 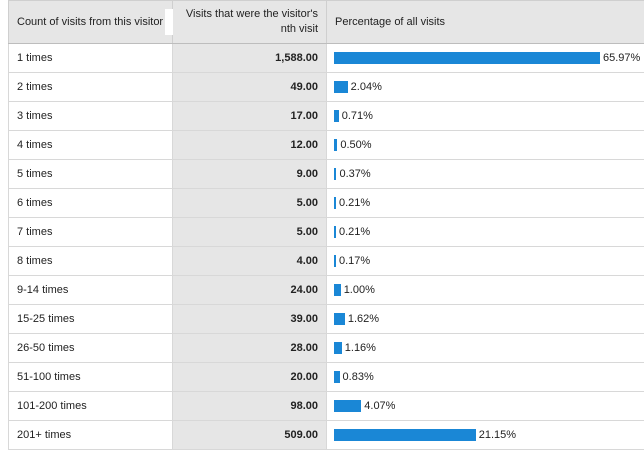 I want to click on table-row: 6 times 5.00 0.21%, so click(x=326, y=203).